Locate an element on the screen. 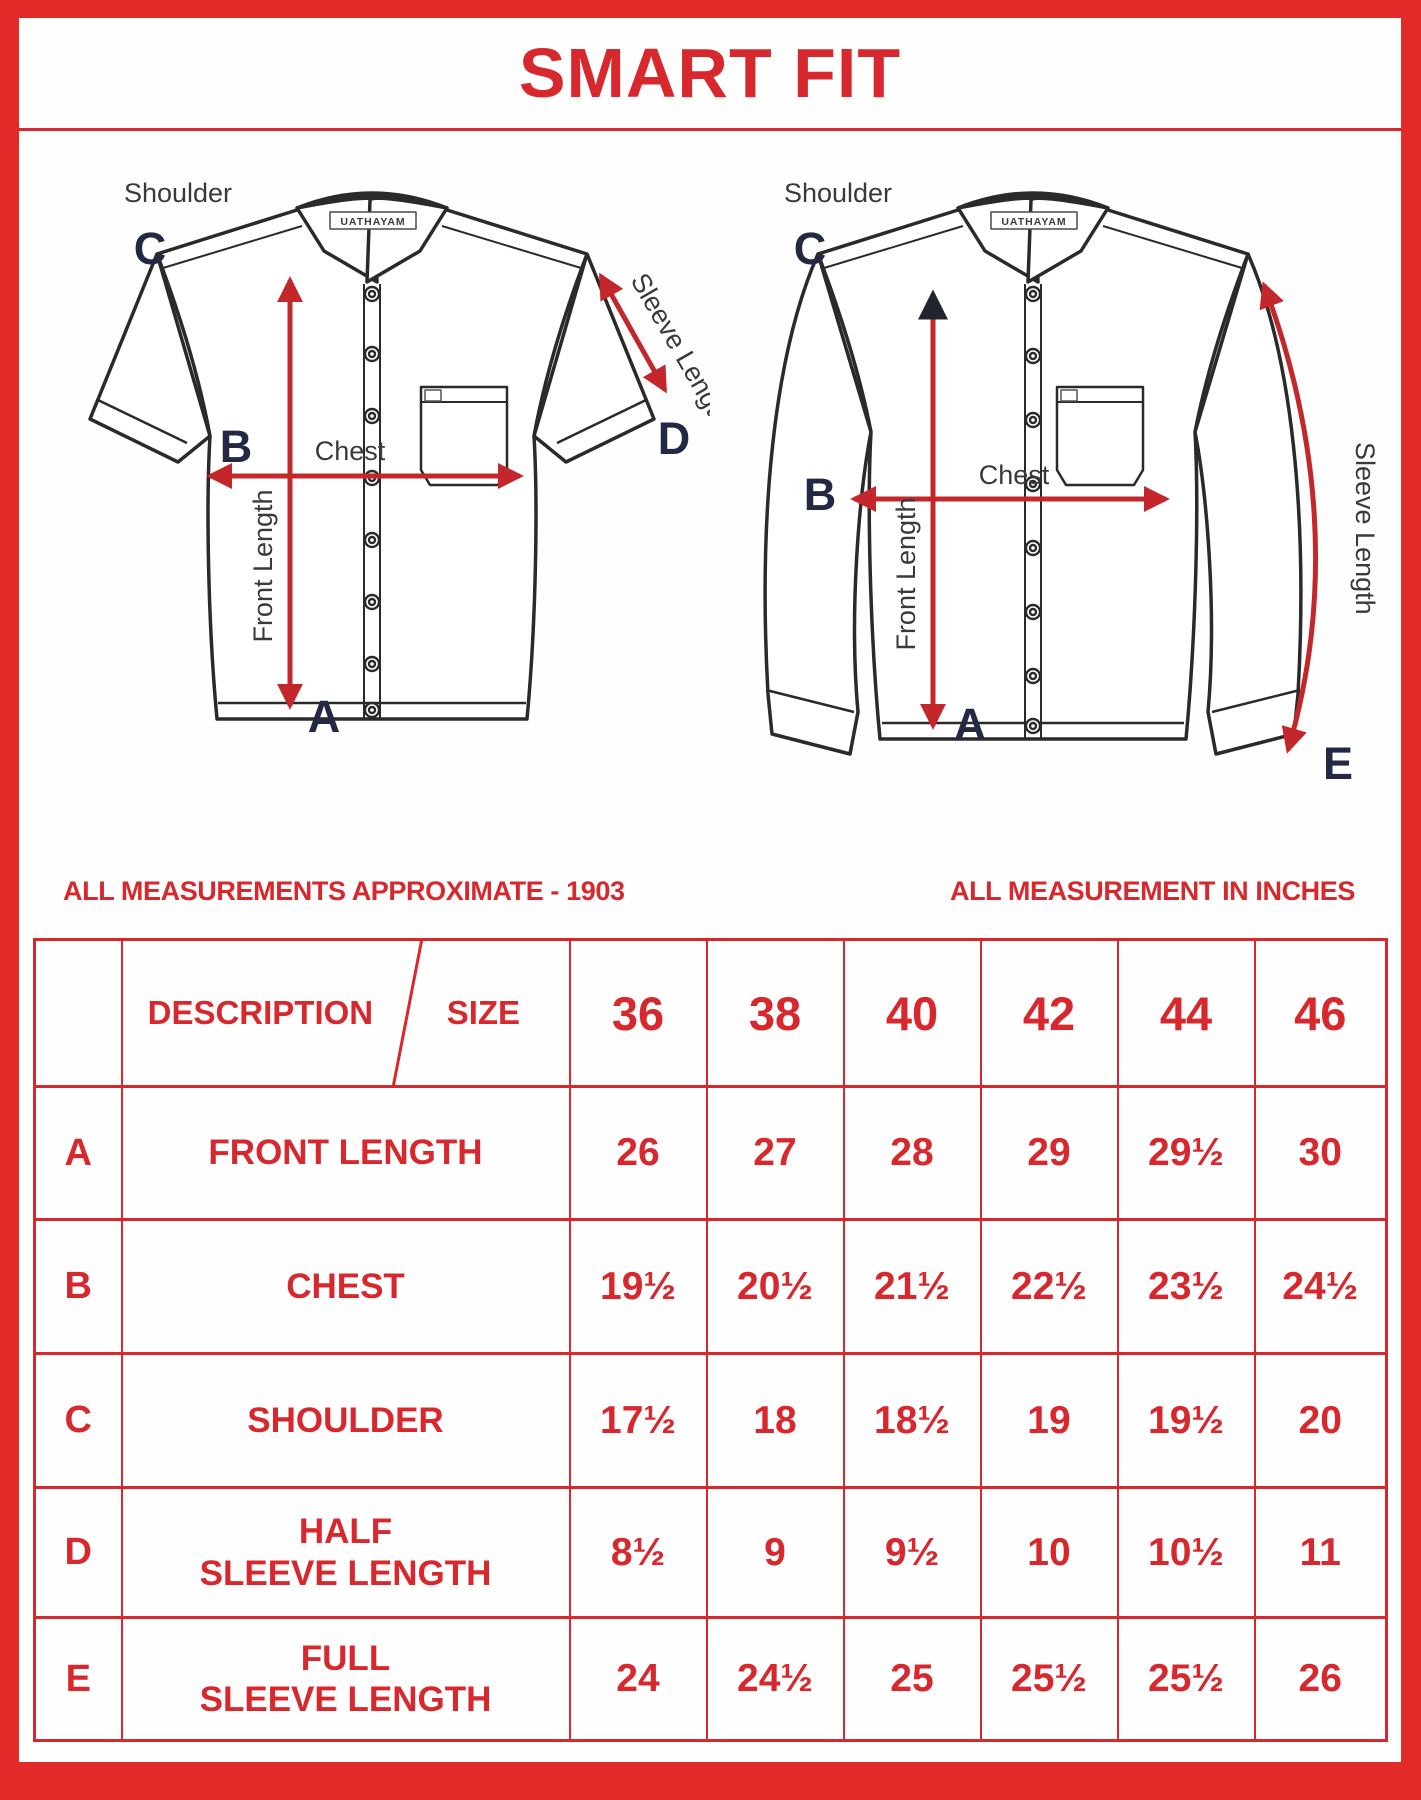 The height and width of the screenshot is (1800, 1421). size-column-header: 40 is located at coordinates (912, 1013).